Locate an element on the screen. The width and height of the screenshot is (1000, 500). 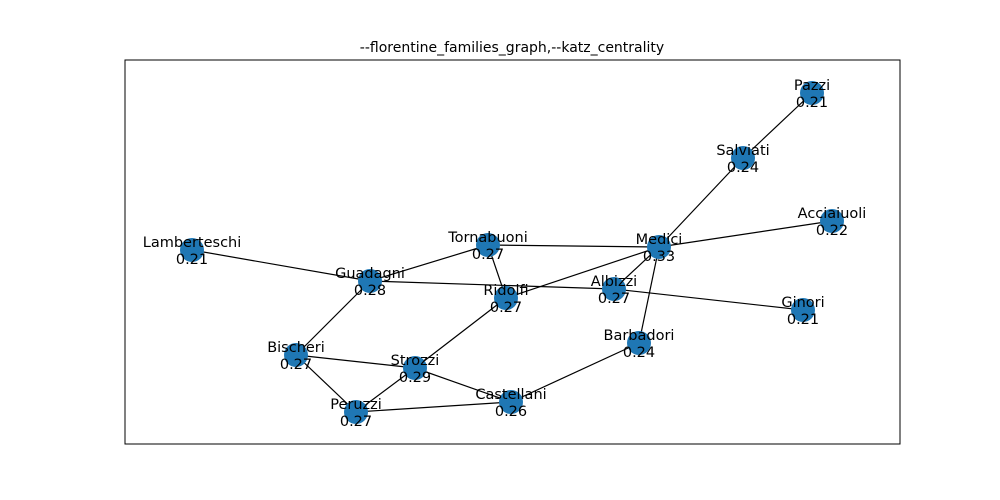
edge-strozzi-castellani is located at coordinates (463, 385).